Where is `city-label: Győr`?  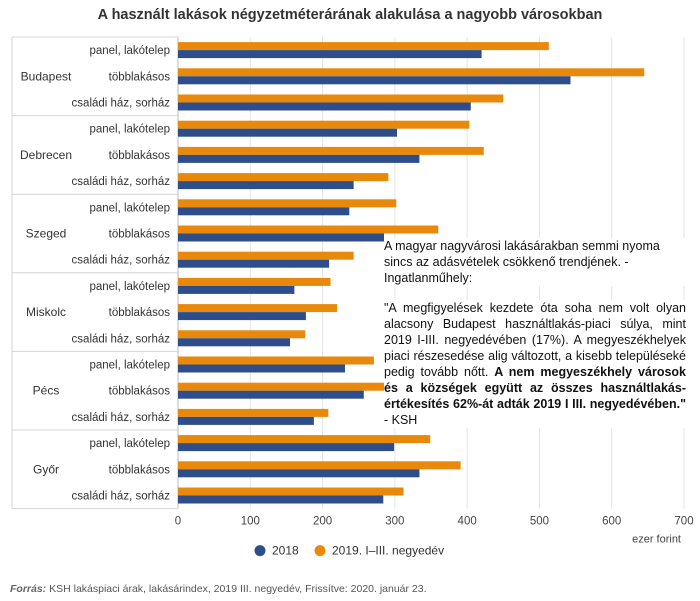 city-label: Győr is located at coordinates (46, 469).